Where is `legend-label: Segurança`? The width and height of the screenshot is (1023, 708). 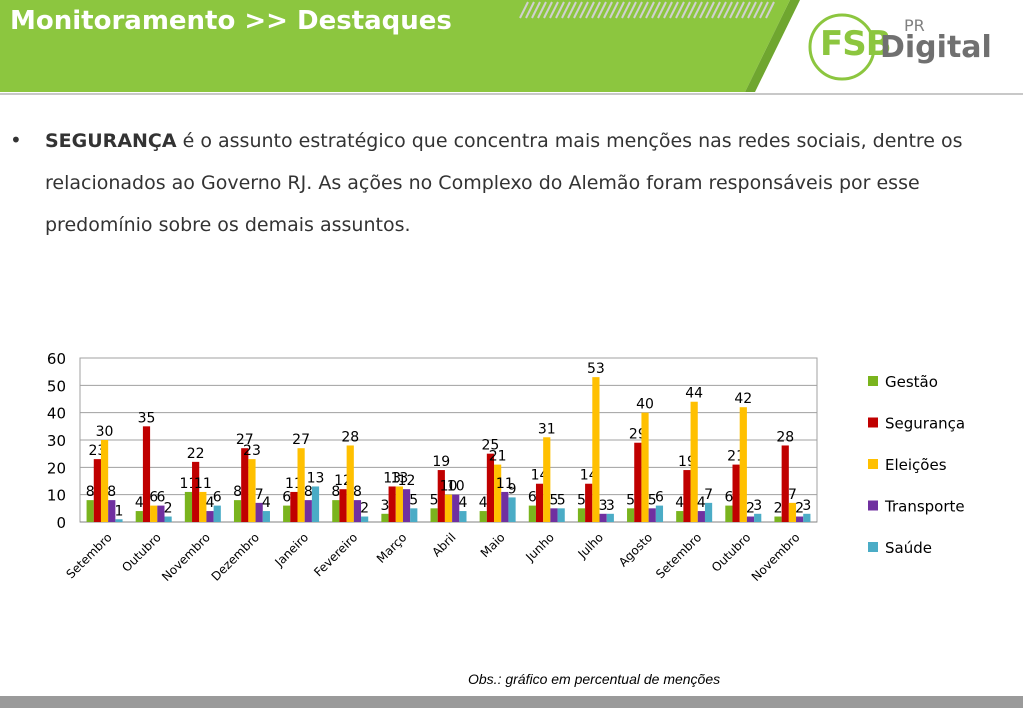 legend-label: Segurança is located at coordinates (925, 424).